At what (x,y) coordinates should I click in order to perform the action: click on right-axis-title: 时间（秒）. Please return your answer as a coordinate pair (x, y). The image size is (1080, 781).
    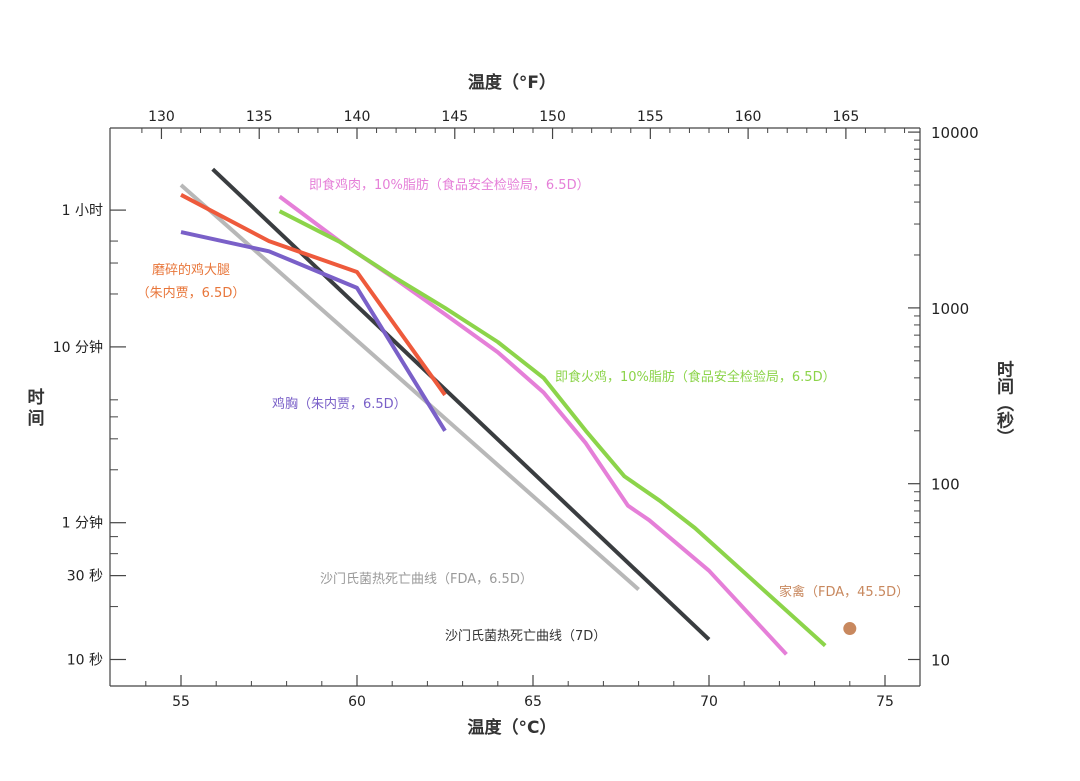
    Looking at the image, I should click on (1003, 402).